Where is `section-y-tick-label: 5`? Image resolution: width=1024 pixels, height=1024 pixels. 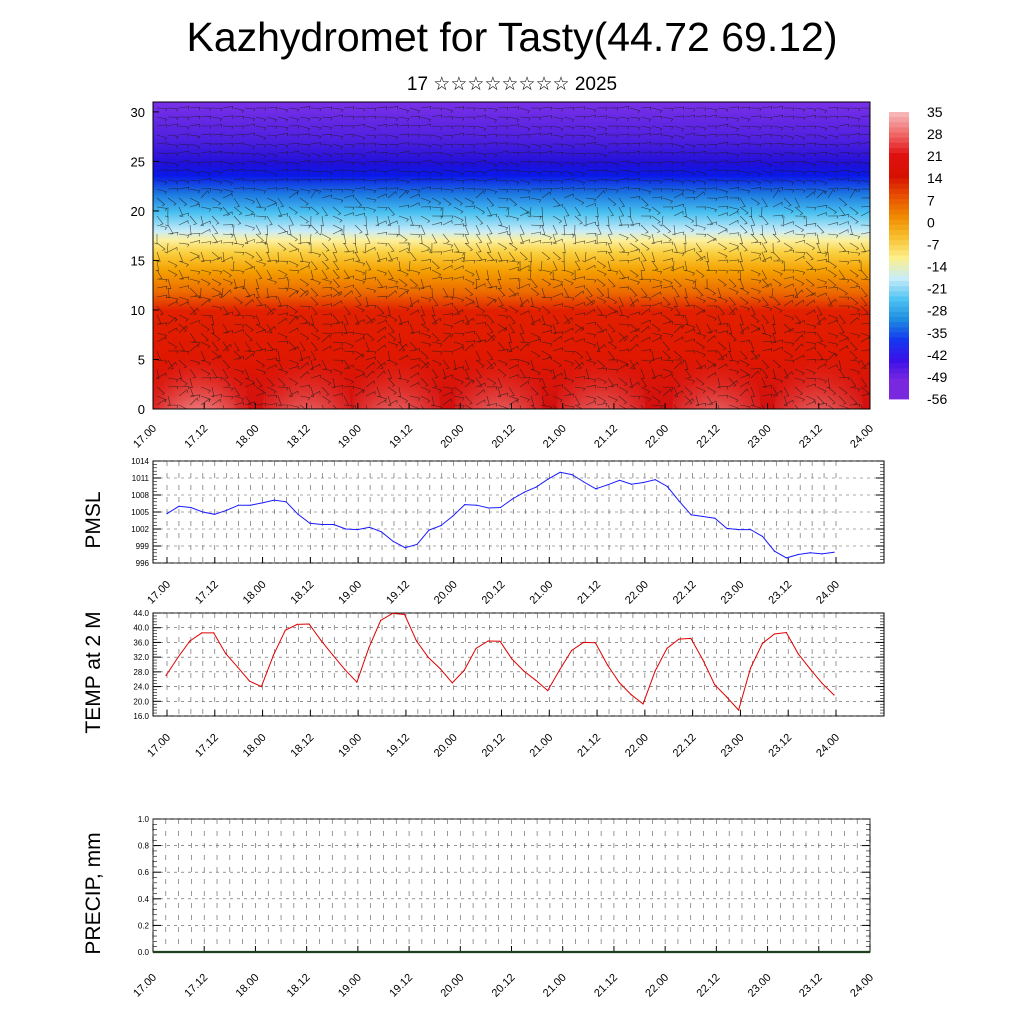
section-y-tick-label: 5 is located at coordinates (141, 359).